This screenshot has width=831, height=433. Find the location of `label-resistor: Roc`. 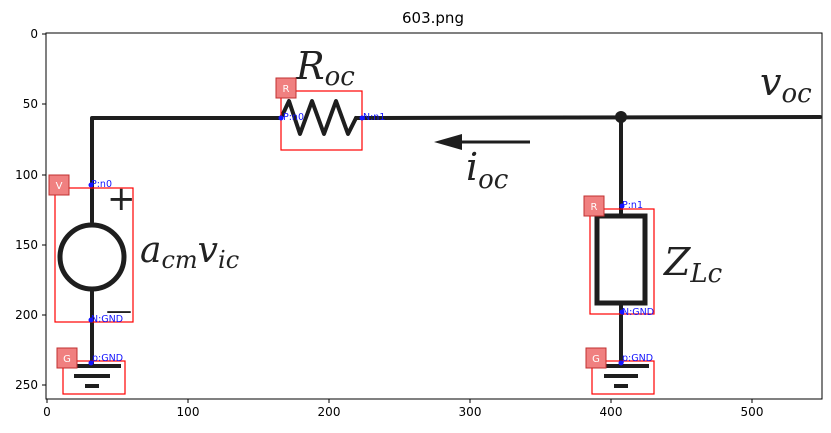

label-resistor: Roc is located at coordinates (325, 68).